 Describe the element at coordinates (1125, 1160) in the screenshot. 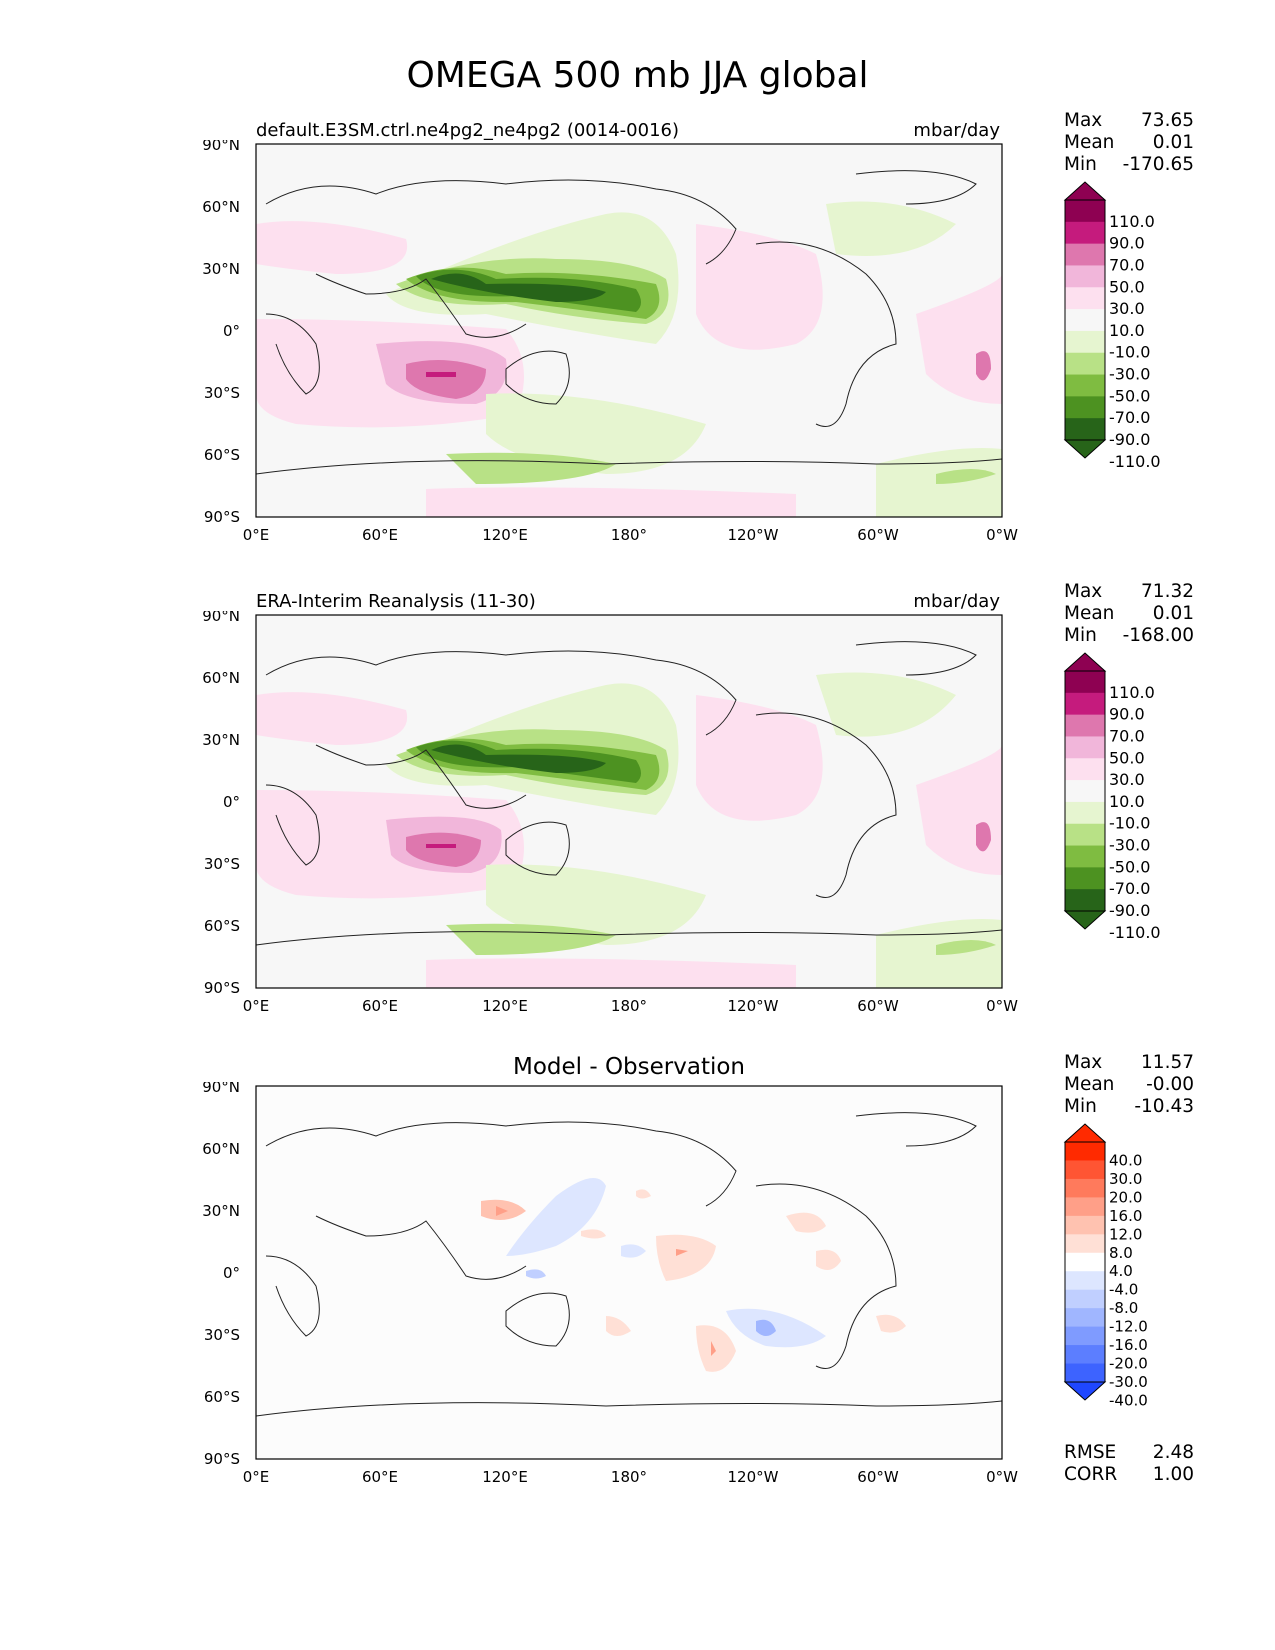

I see `colorbar-label: 40.0` at that location.